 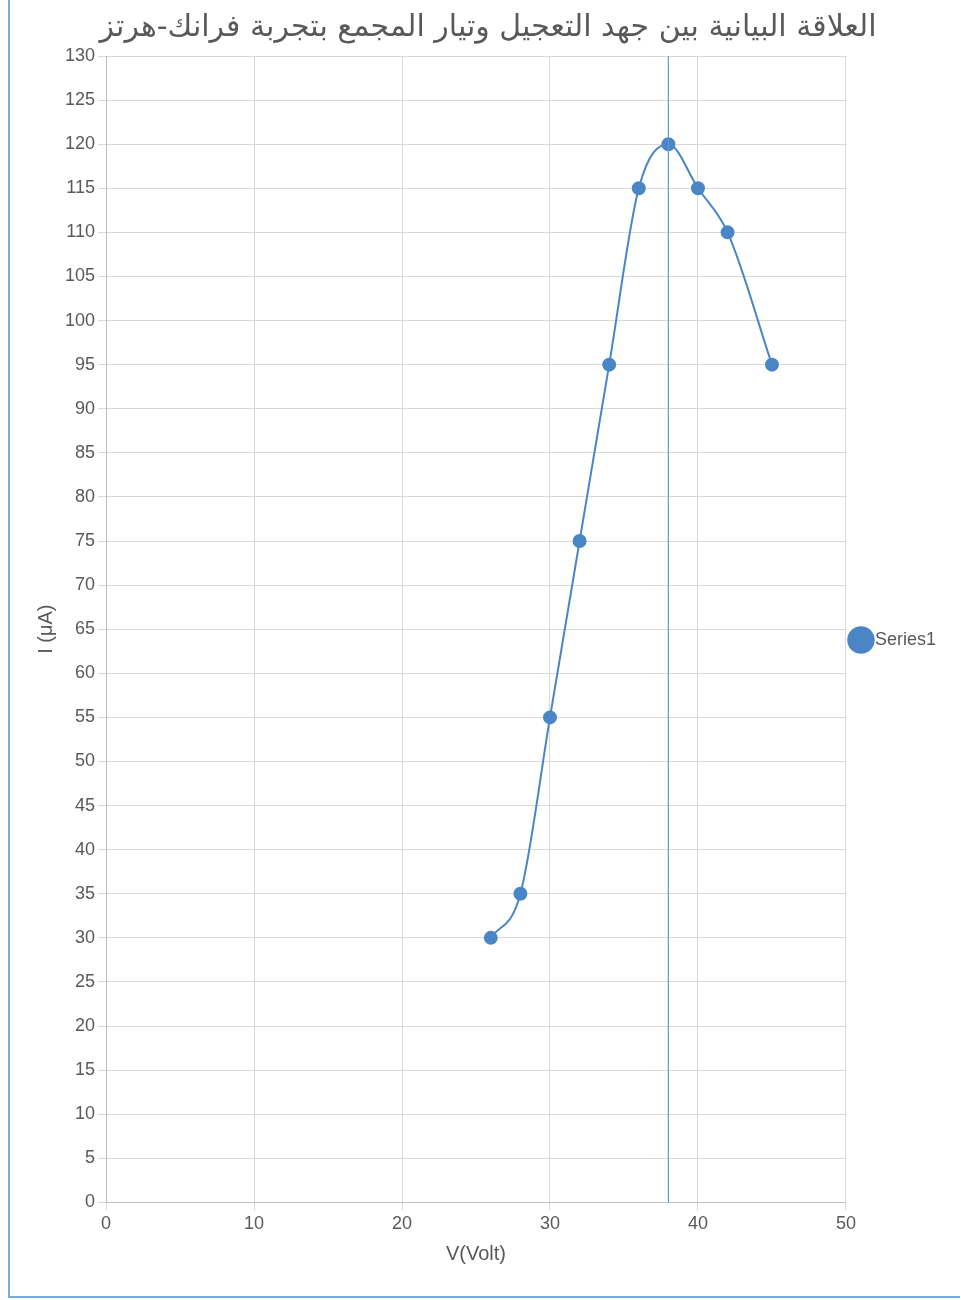 What do you see at coordinates (85, 407) in the screenshot?
I see `y-tick-label: 90` at bounding box center [85, 407].